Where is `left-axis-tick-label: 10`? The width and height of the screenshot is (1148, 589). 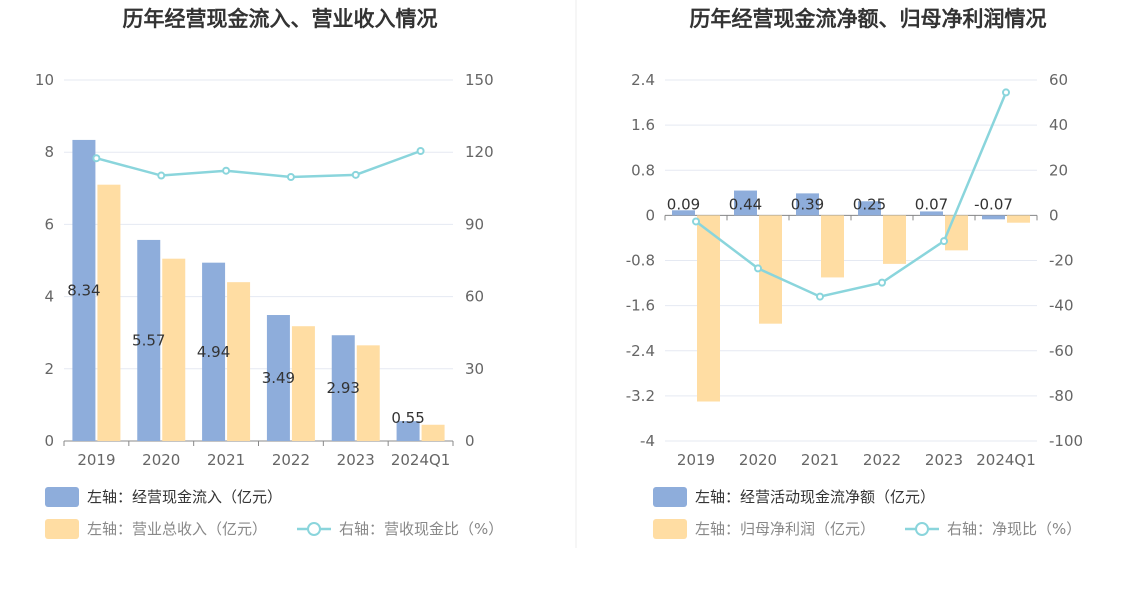
left-axis-tick-label: 10 is located at coordinates (44, 80).